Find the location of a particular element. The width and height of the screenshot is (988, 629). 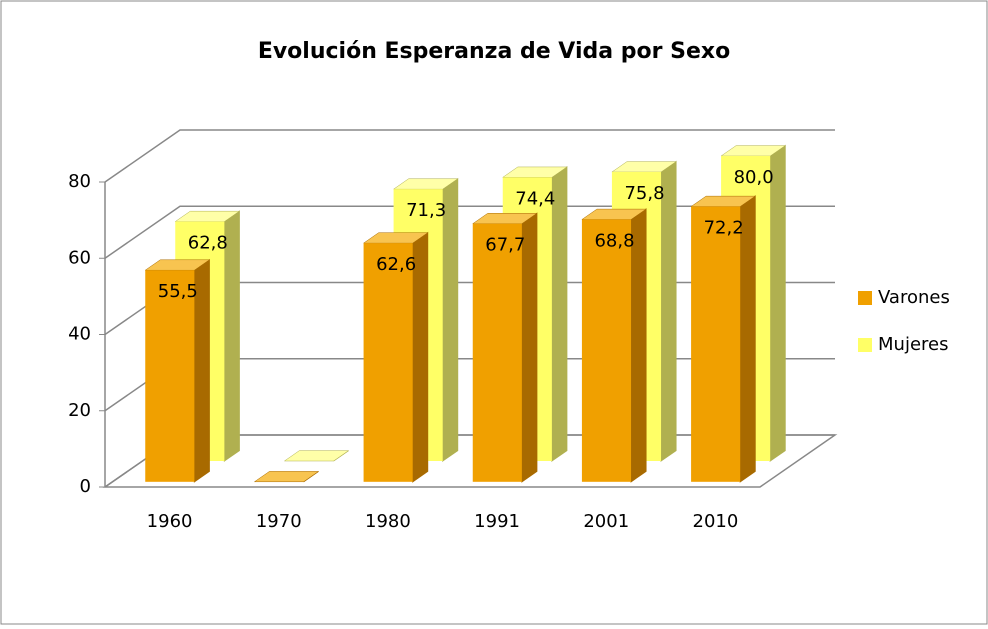

value-label: 62,8 is located at coordinates (208, 243).